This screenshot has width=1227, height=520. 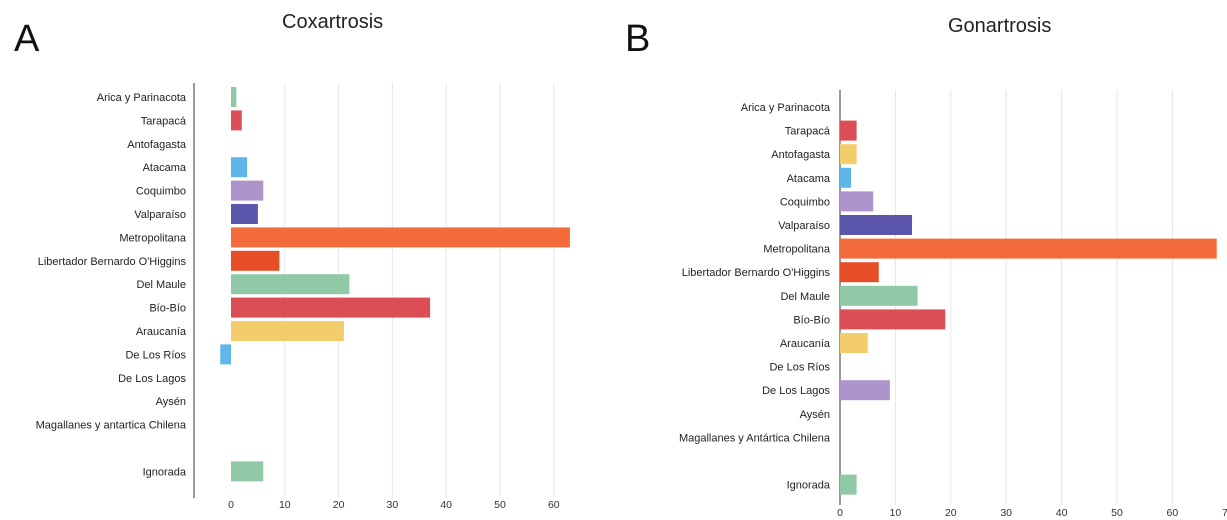 I want to click on panel-letter: A, so click(x=27, y=39).